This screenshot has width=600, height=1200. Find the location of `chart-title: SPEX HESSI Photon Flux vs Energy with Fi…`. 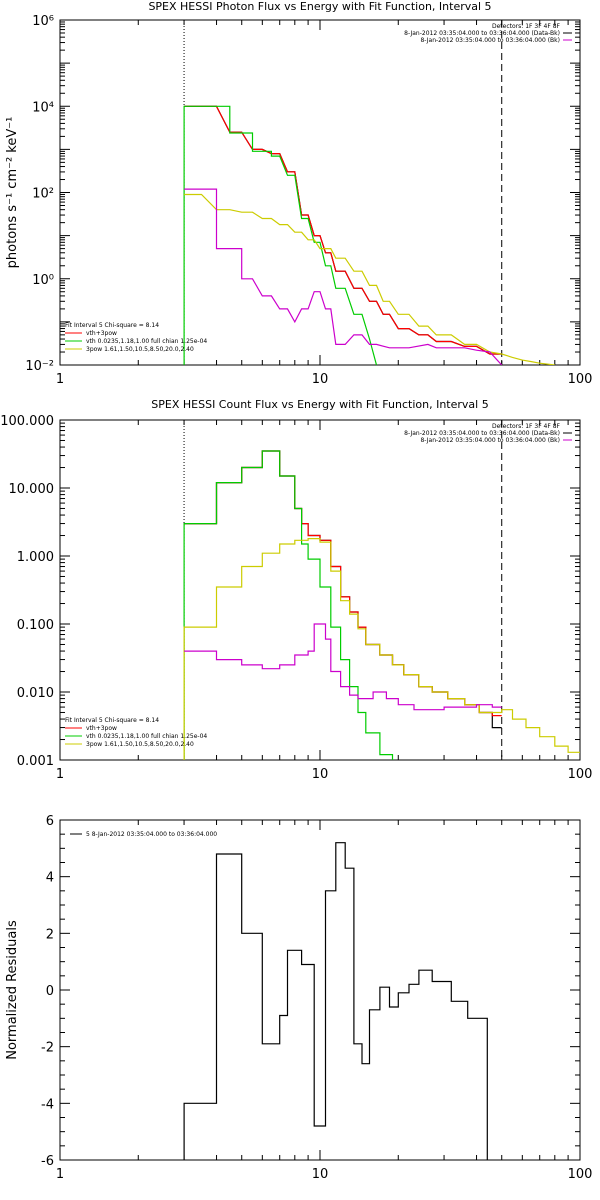

chart-title: SPEX HESSI Photon Flux vs Energy with Fi… is located at coordinates (319, 6).